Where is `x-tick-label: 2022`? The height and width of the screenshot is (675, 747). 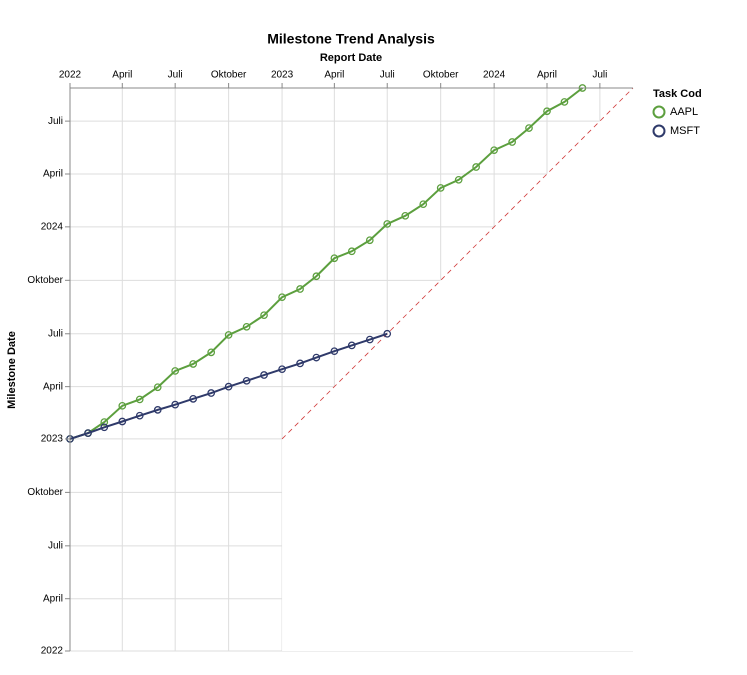 x-tick-label: 2022 is located at coordinates (70, 75).